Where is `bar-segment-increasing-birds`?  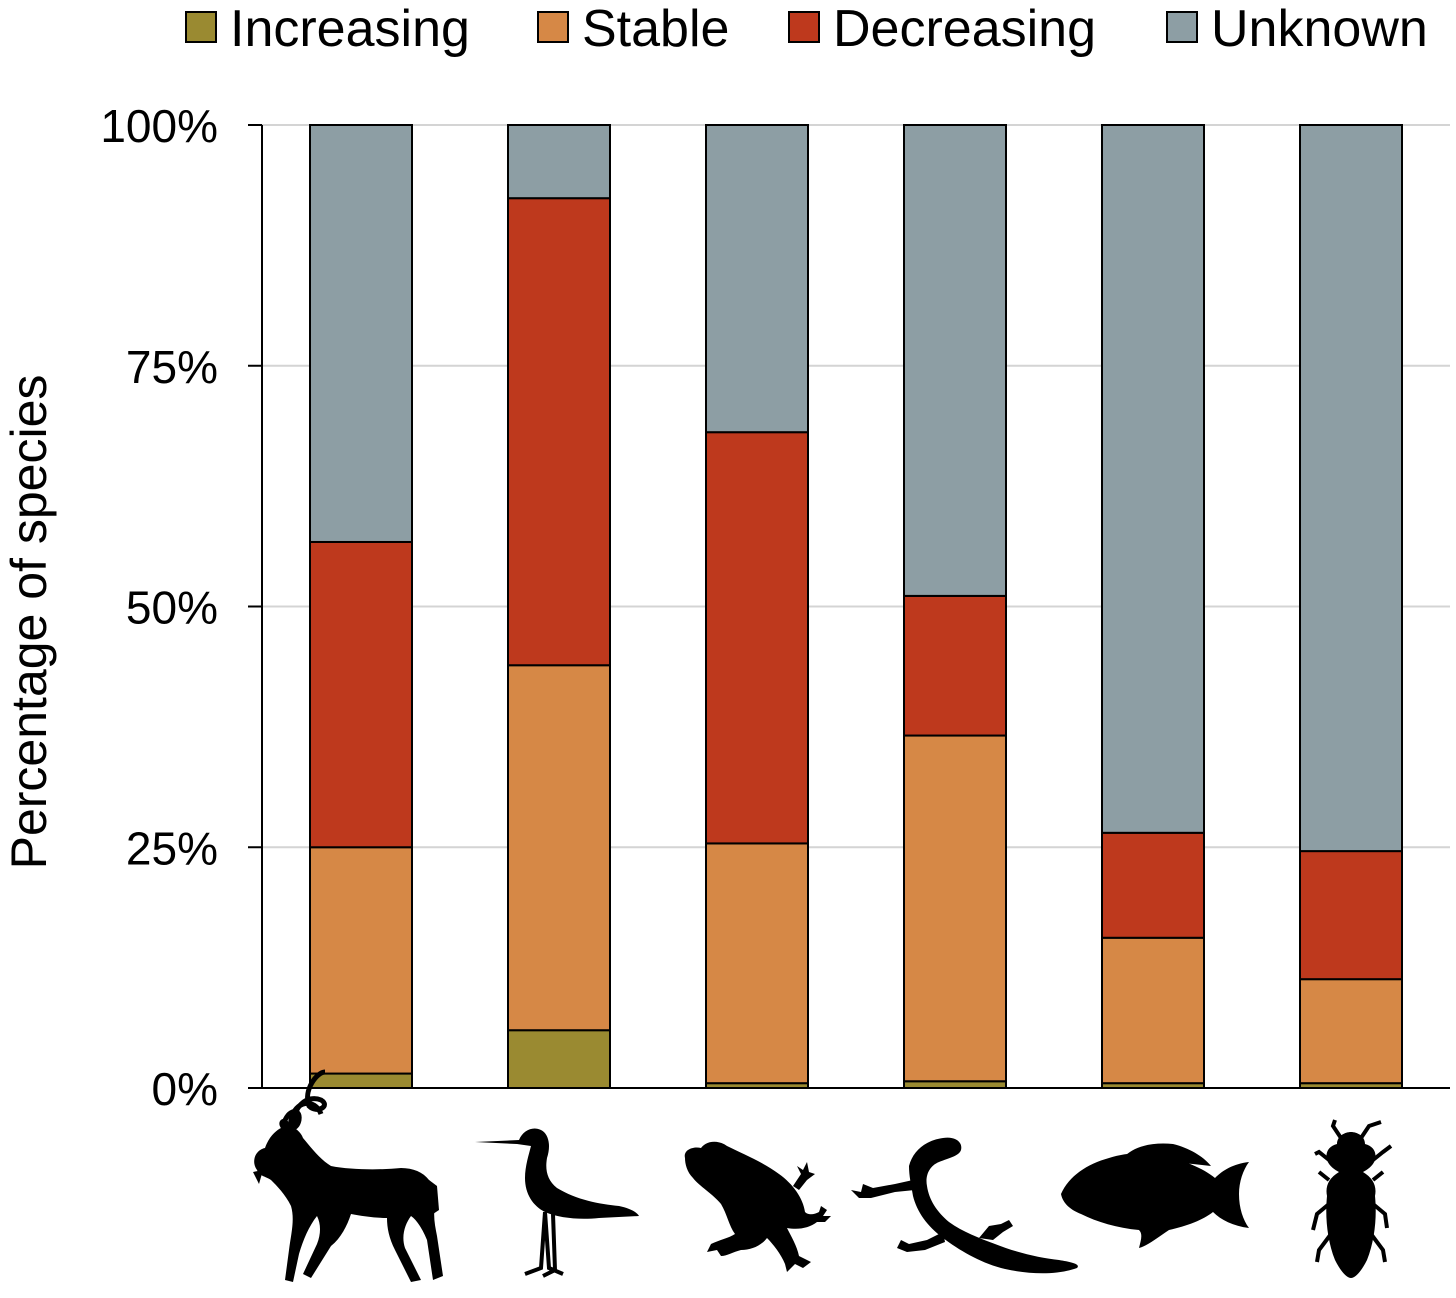 bar-segment-increasing-birds is located at coordinates (559, 1059).